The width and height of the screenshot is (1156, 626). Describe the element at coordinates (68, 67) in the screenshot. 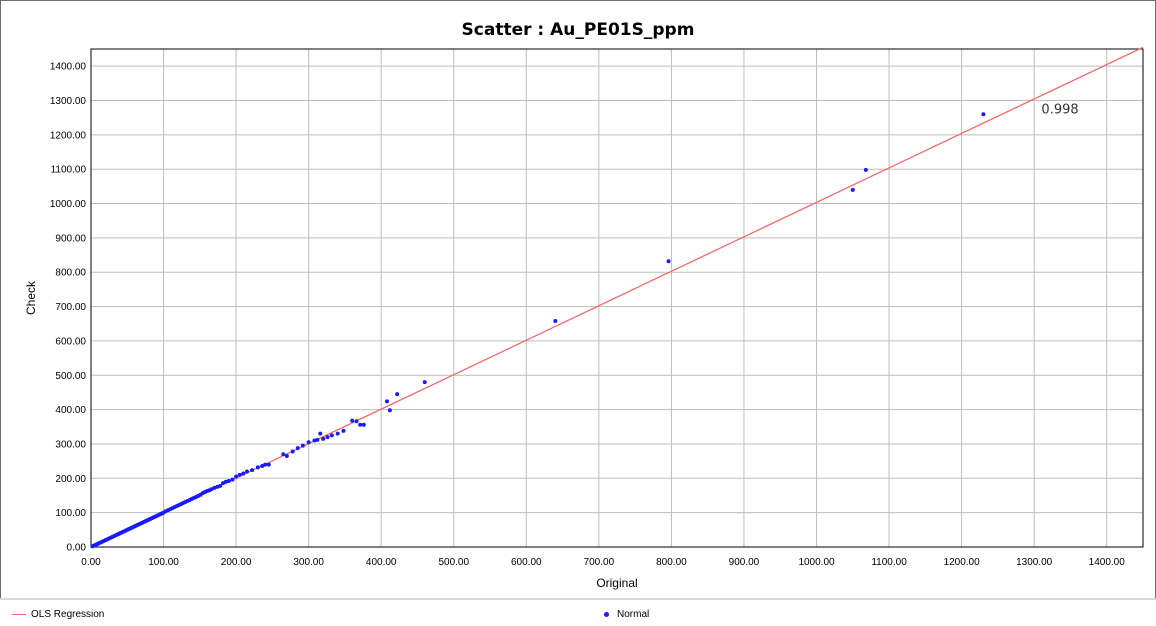

I see `y-tick-label: 1400.00` at that location.